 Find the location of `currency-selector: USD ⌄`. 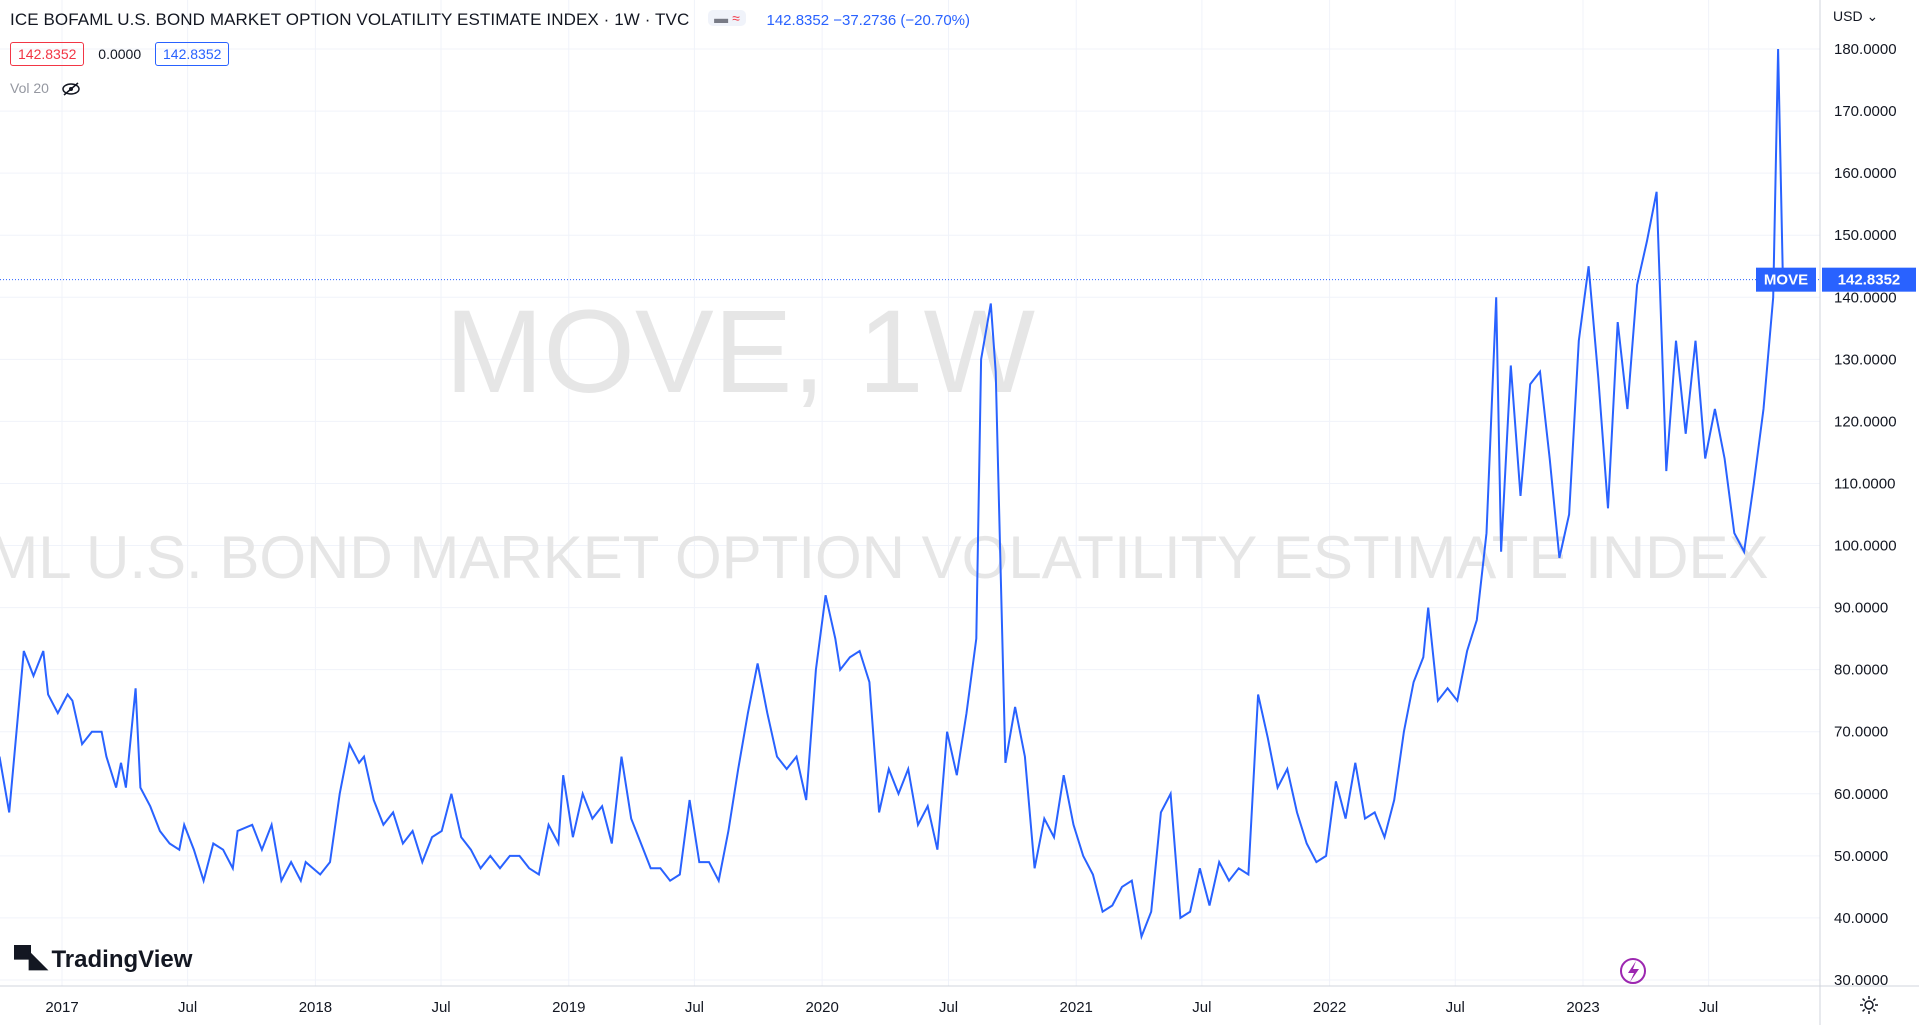

currency-selector: USD ⌄ is located at coordinates (1855, 16).